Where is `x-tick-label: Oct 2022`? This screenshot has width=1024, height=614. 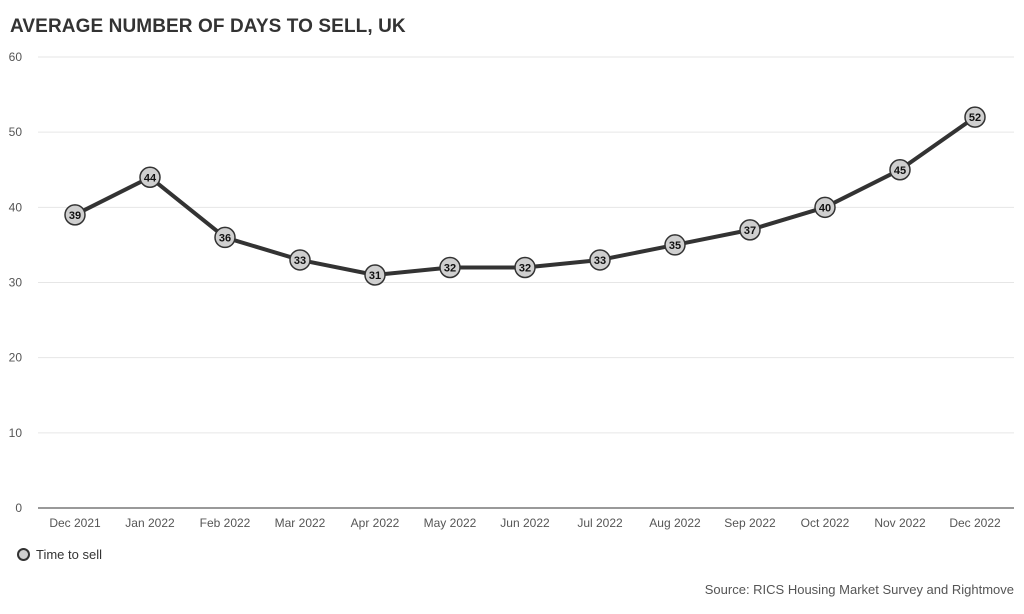 x-tick-label: Oct 2022 is located at coordinates (825, 523).